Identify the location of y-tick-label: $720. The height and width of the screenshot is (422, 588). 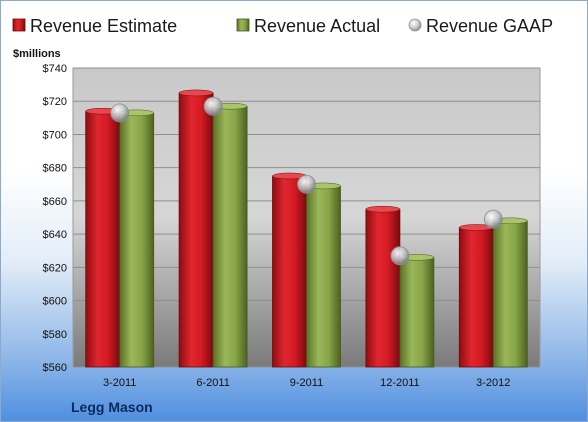
(55, 102).